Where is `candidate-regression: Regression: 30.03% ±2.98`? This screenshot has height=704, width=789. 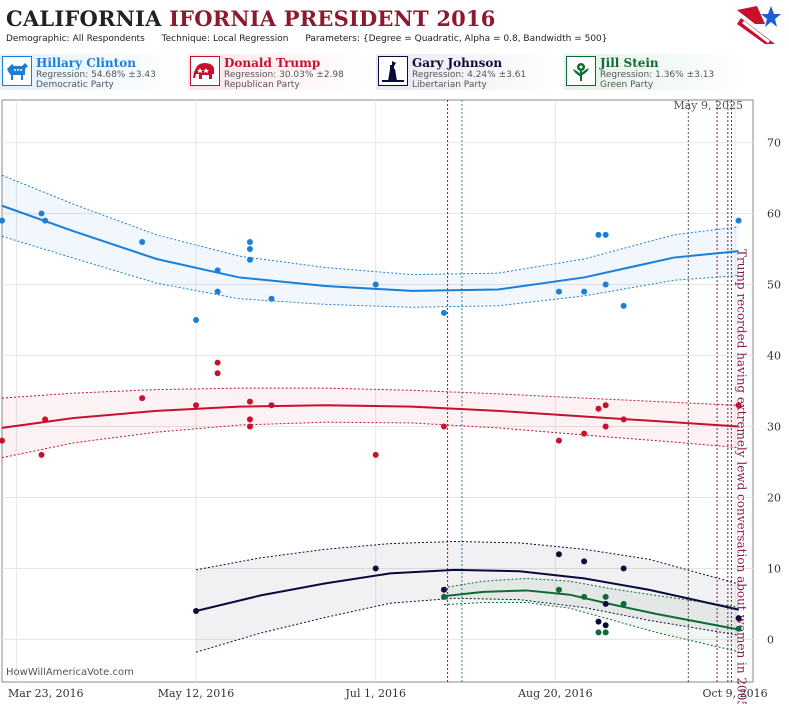 candidate-regression: Regression: 30.03% ±2.98 is located at coordinates (284, 75).